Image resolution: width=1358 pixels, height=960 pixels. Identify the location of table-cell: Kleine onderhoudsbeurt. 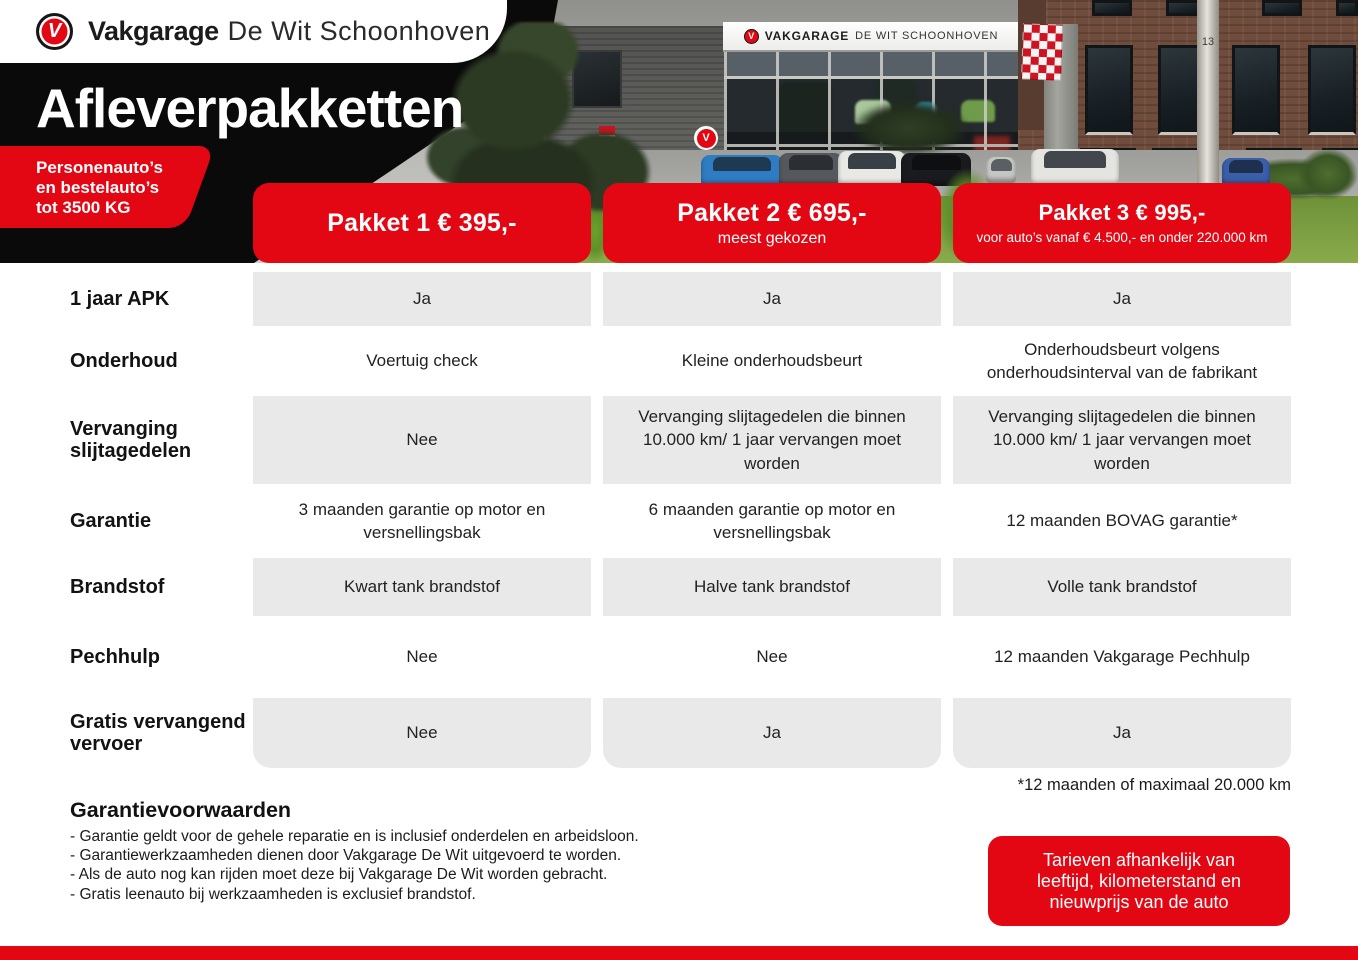
(772, 361).